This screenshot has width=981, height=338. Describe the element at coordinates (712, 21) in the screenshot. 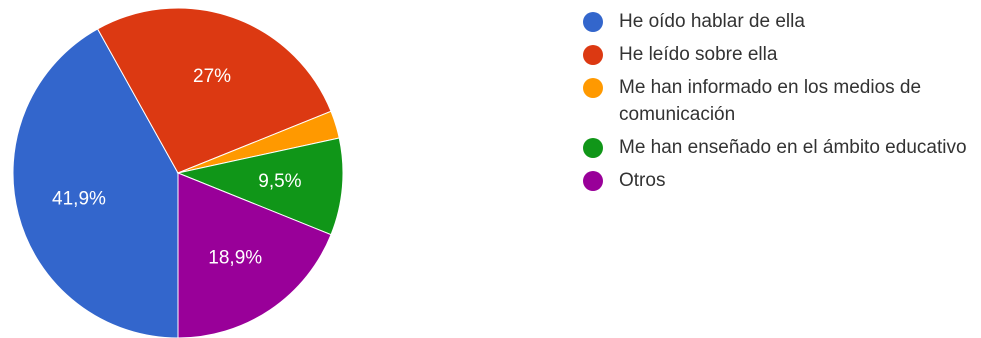

I see `legend-label: He oído hablar de ella` at that location.